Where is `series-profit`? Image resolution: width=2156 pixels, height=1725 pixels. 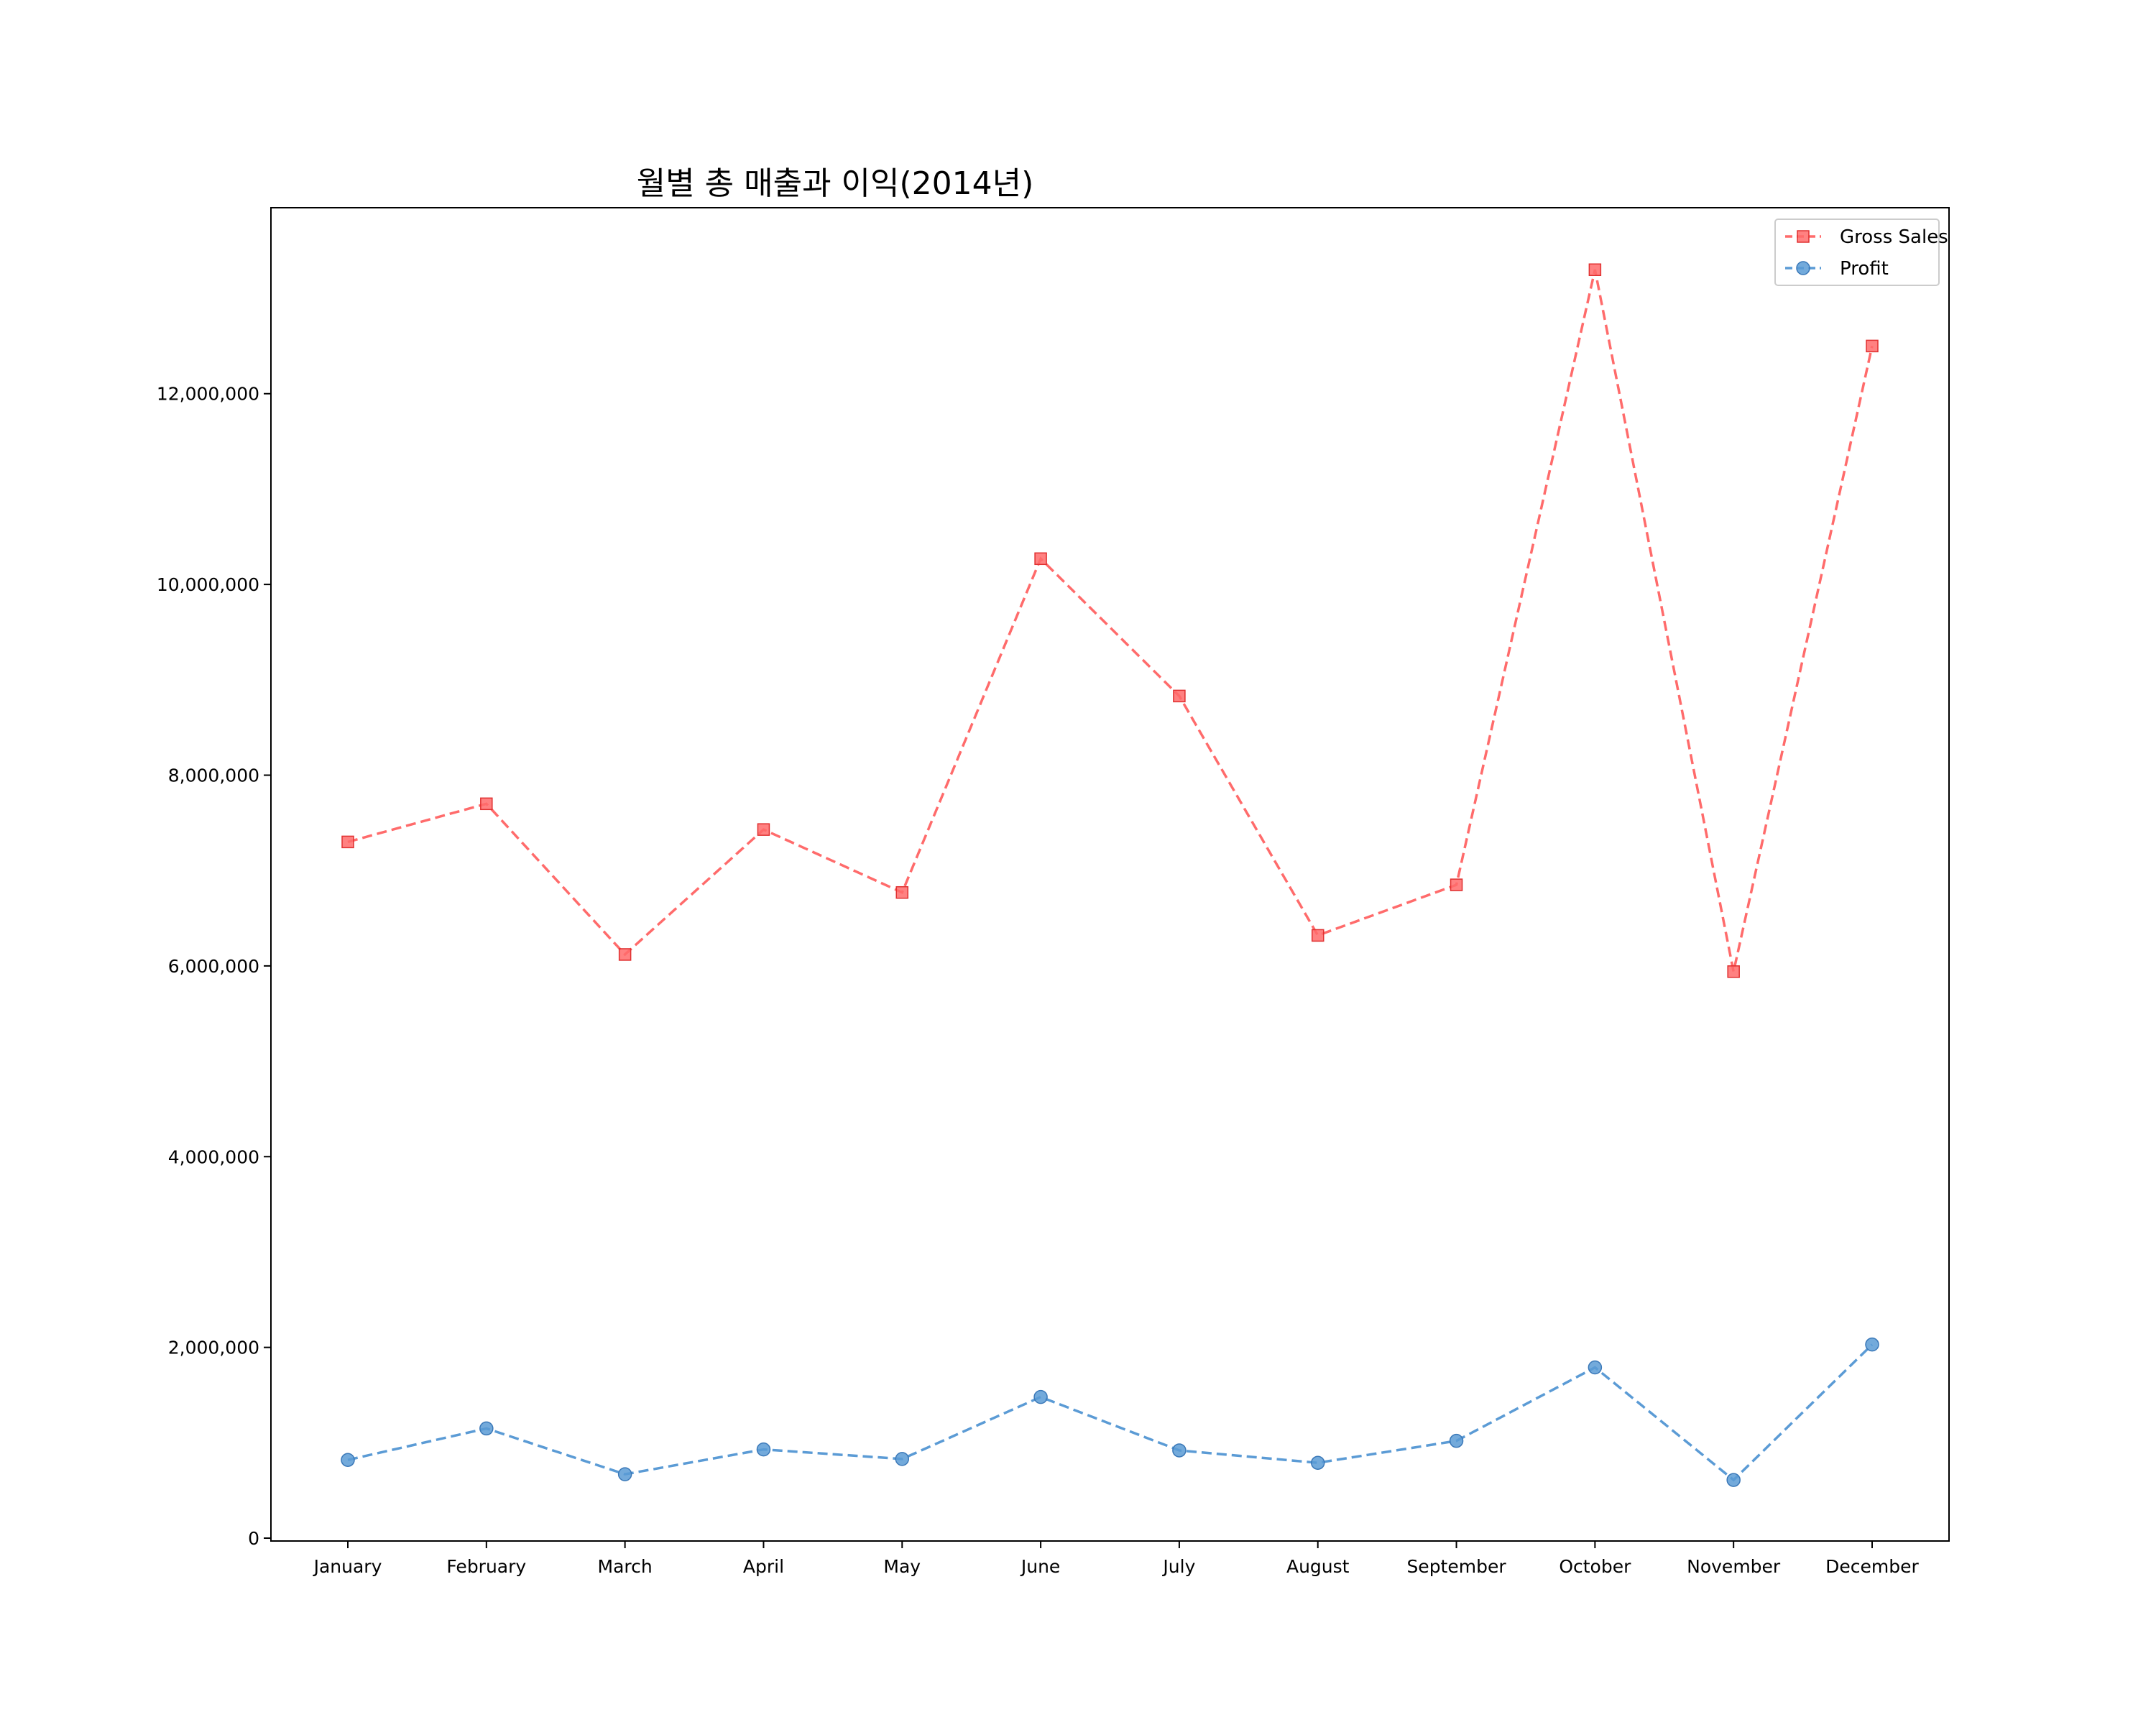 series-profit is located at coordinates (1110, 1412).